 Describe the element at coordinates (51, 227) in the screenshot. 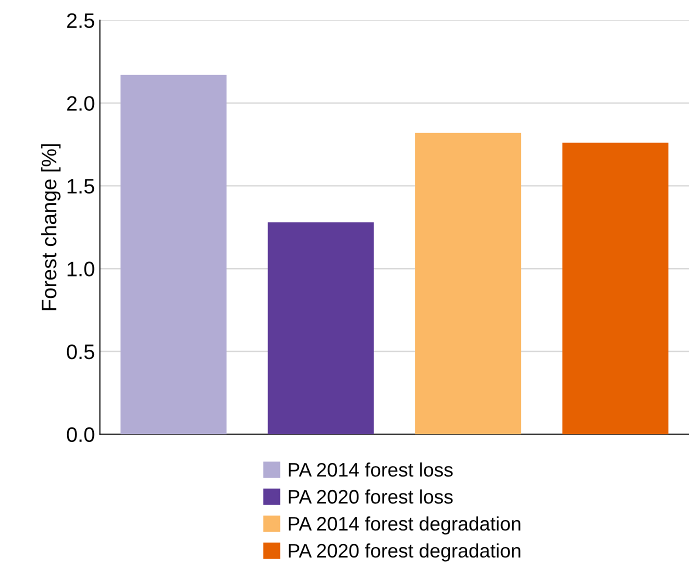

I see `y-axis-title: Forest change [%]` at that location.